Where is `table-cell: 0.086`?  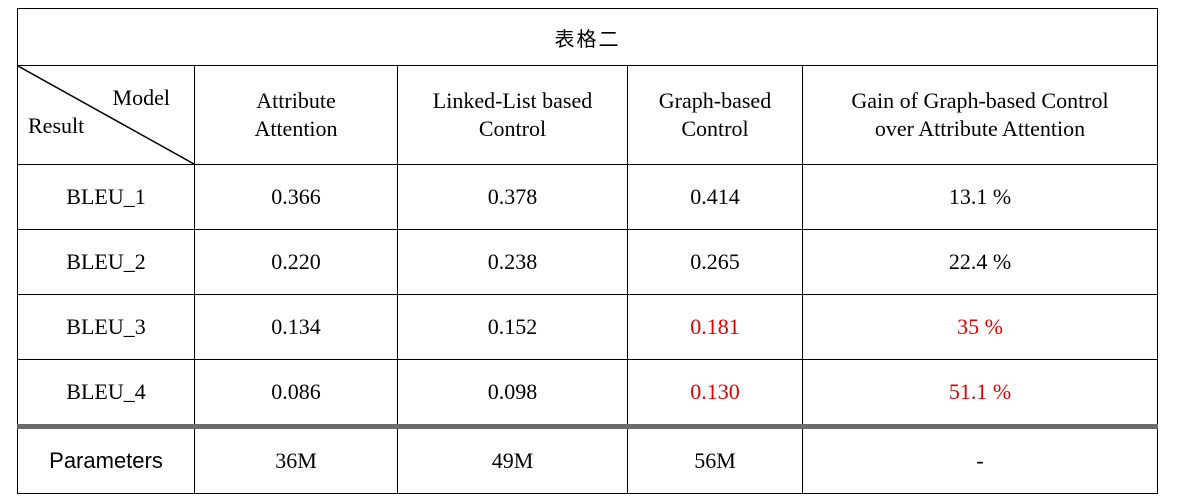
table-cell: 0.086 is located at coordinates (296, 393).